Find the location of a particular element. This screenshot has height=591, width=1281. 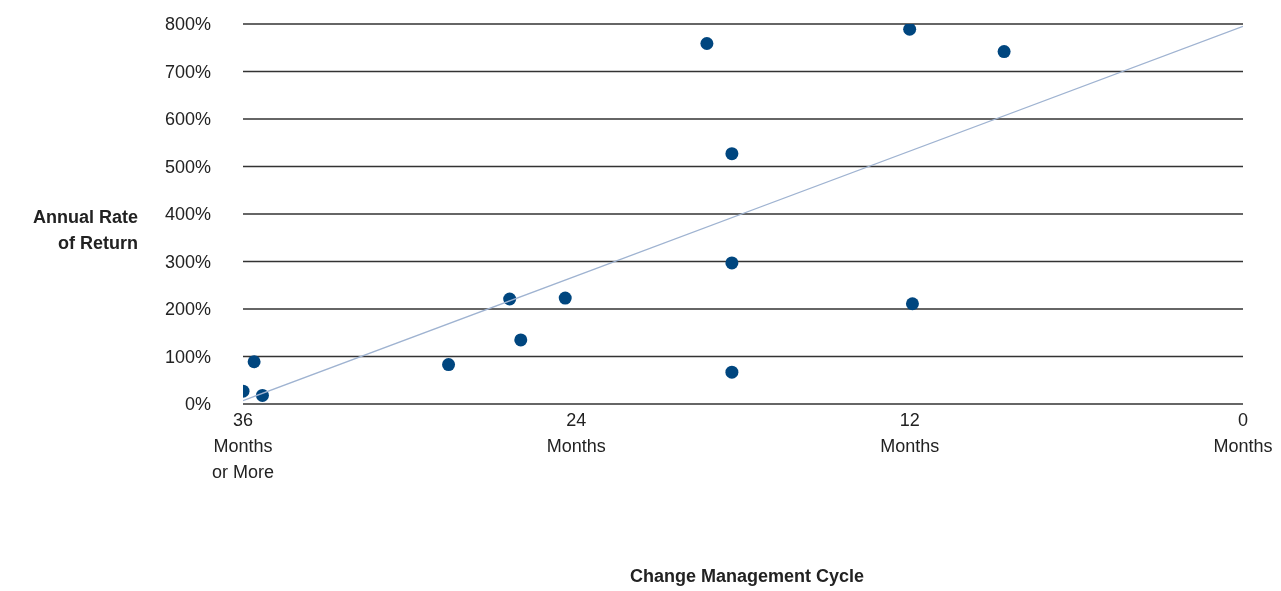

y-tick-label: 400% is located at coordinates (187, 214).